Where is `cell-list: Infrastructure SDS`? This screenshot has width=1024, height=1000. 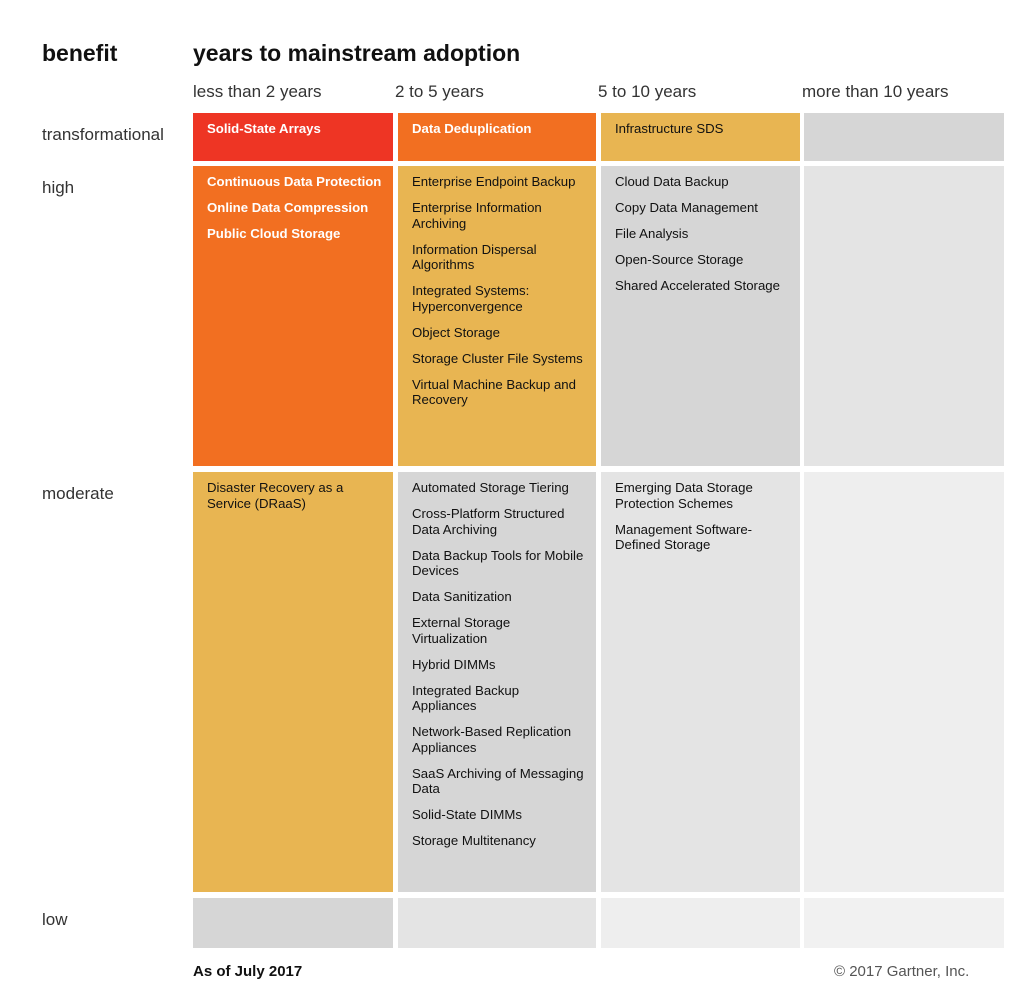
cell-list: Infrastructure SDS is located at coordinates (702, 129).